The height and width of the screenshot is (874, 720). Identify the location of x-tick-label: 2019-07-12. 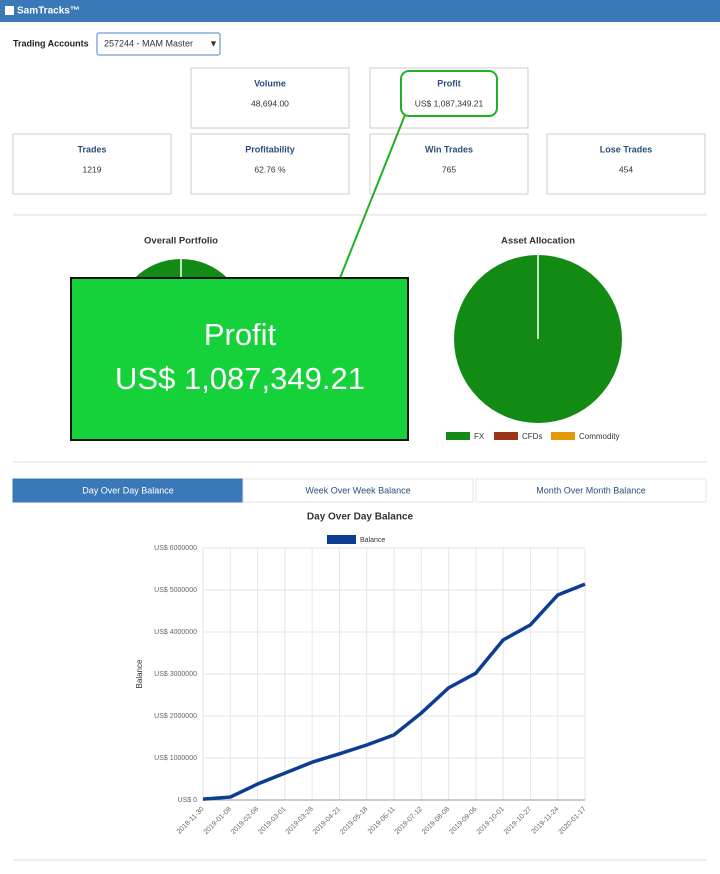
(409, 821).